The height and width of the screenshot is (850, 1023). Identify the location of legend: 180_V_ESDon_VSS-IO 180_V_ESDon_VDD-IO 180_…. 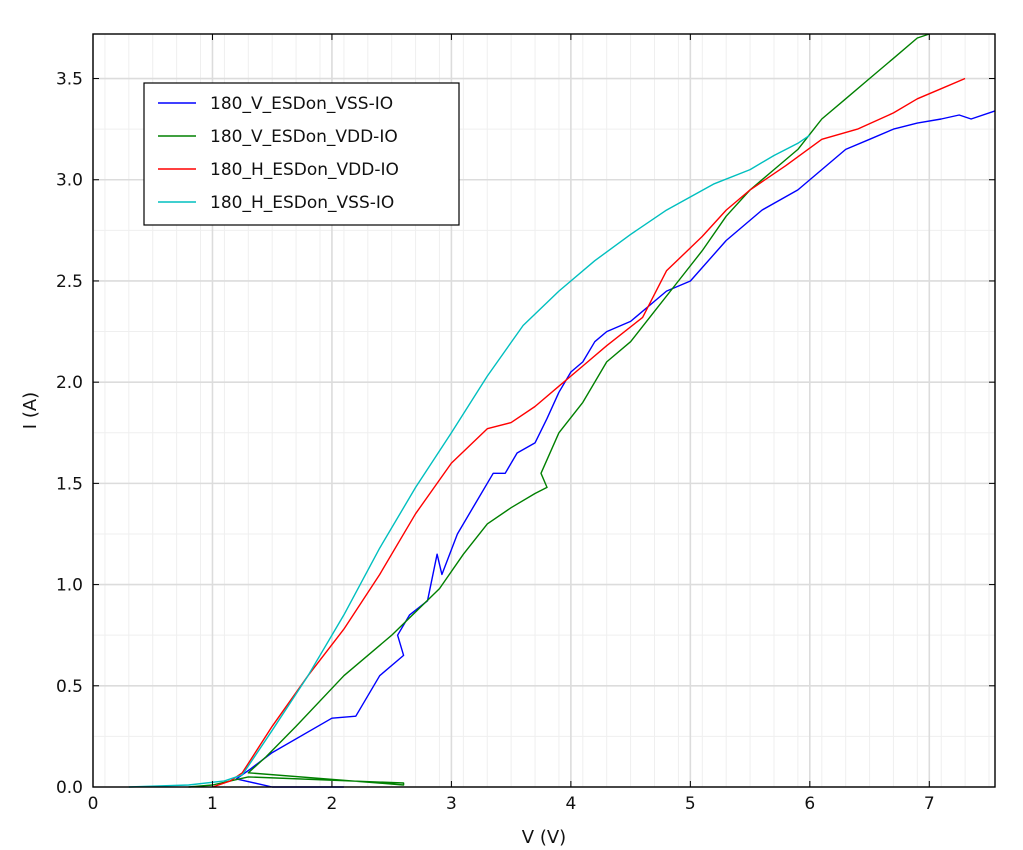
(301, 154).